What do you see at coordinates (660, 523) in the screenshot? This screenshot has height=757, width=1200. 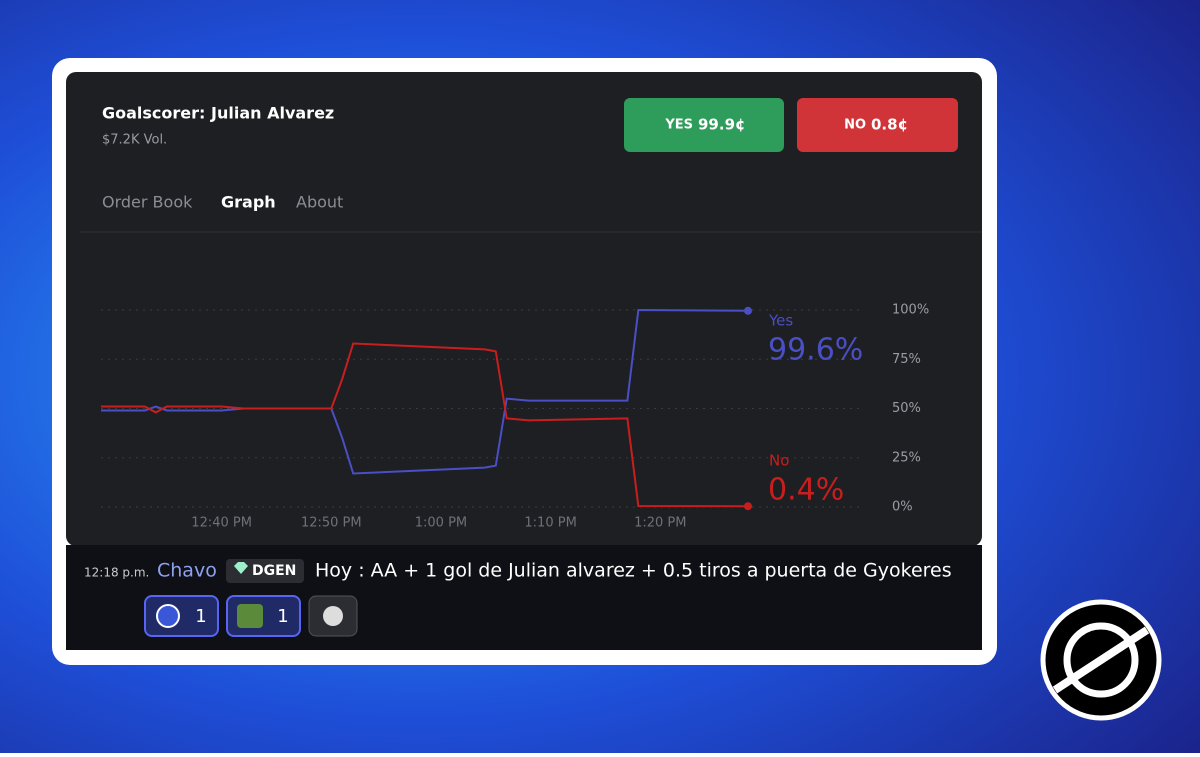 I see `x-tick-label: 1:20 PM` at bounding box center [660, 523].